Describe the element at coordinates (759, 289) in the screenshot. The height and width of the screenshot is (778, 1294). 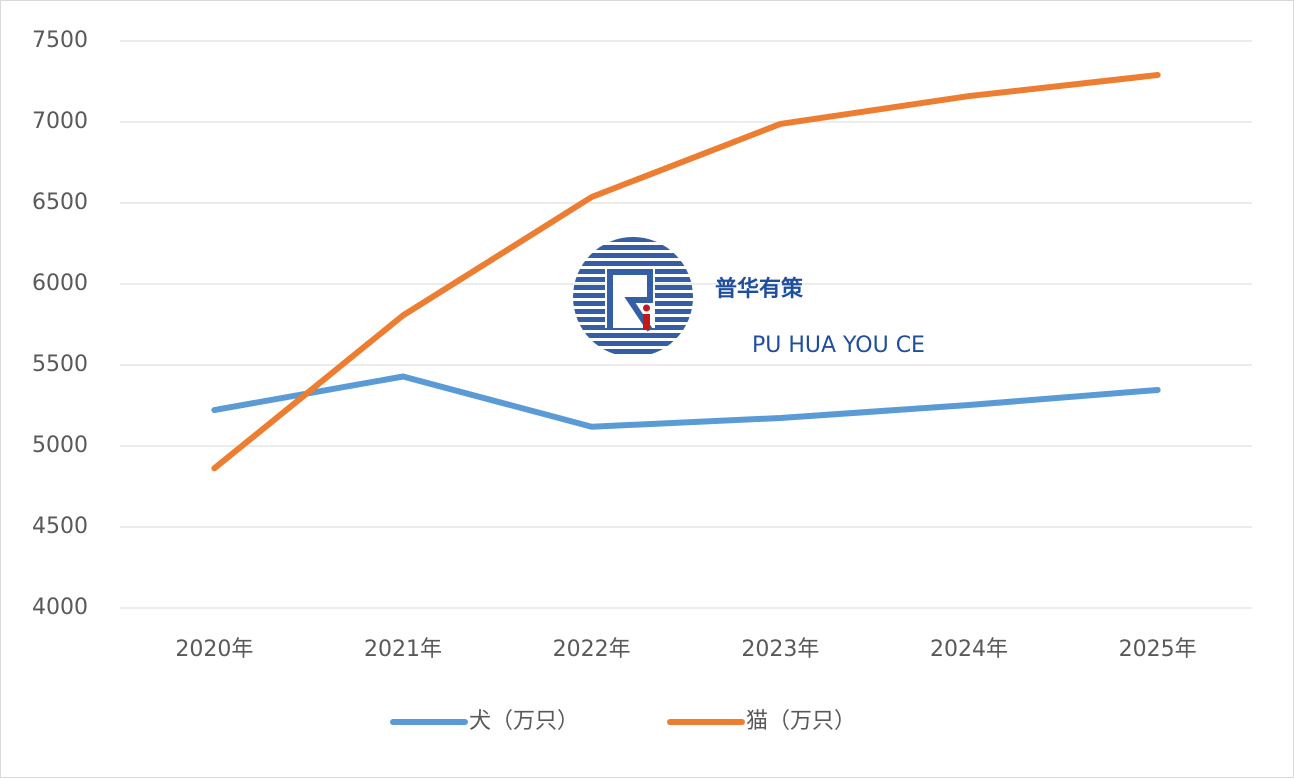
I see `watermark-title: 普华有策` at that location.